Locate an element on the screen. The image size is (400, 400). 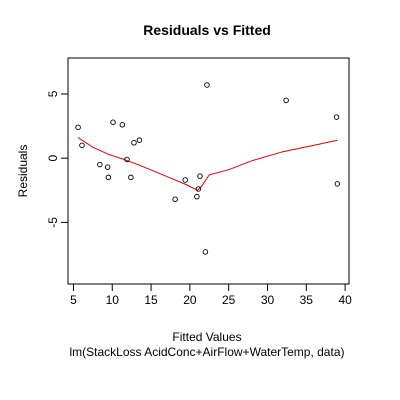
chart-title: Residuals vs Fitted is located at coordinates (207, 30).